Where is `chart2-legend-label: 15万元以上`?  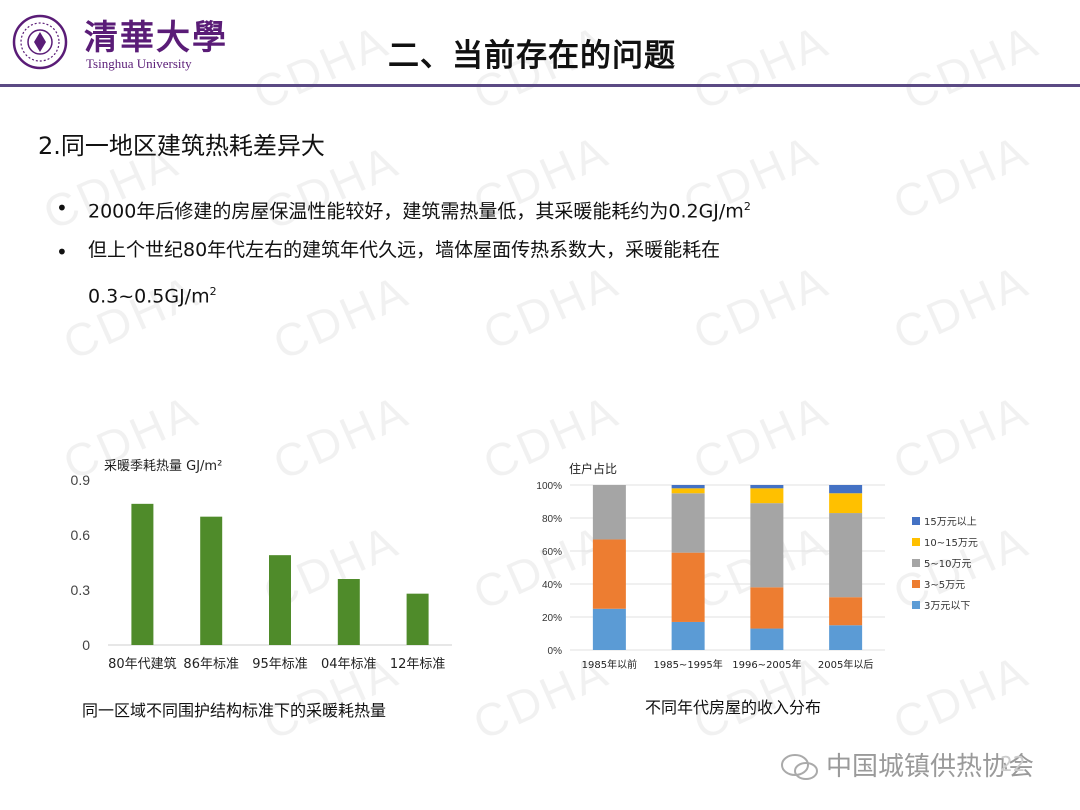 chart2-legend-label: 15万元以上 is located at coordinates (950, 522).